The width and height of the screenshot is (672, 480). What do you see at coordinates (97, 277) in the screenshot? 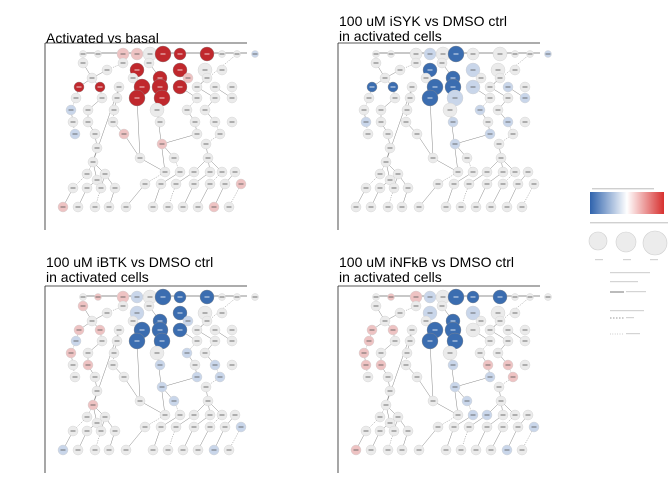
I see `panel-title-line2: in activated cells` at bounding box center [97, 277].